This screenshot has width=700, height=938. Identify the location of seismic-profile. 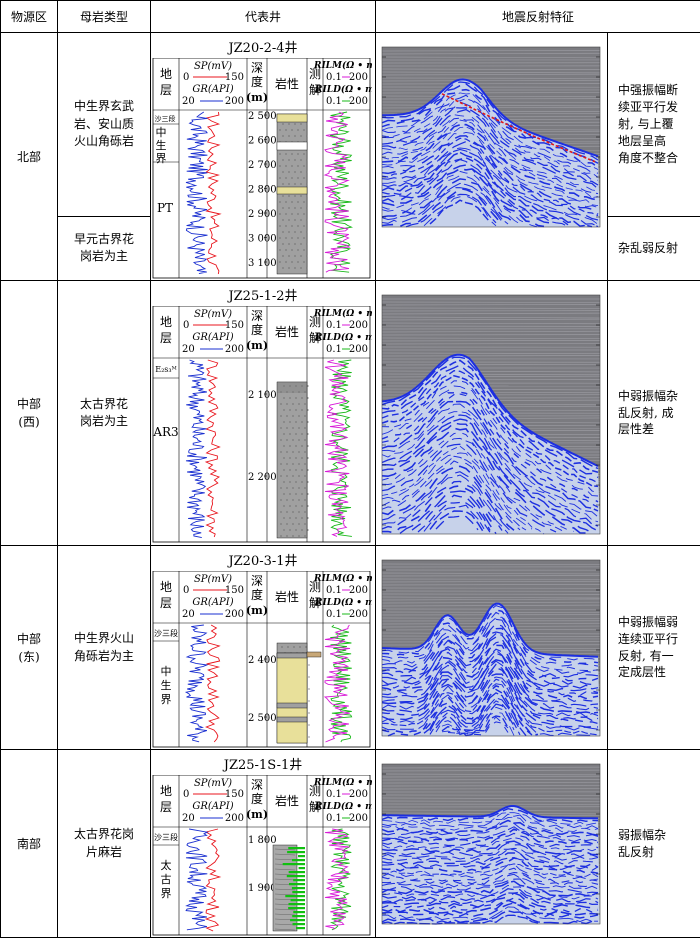
(491, 412).